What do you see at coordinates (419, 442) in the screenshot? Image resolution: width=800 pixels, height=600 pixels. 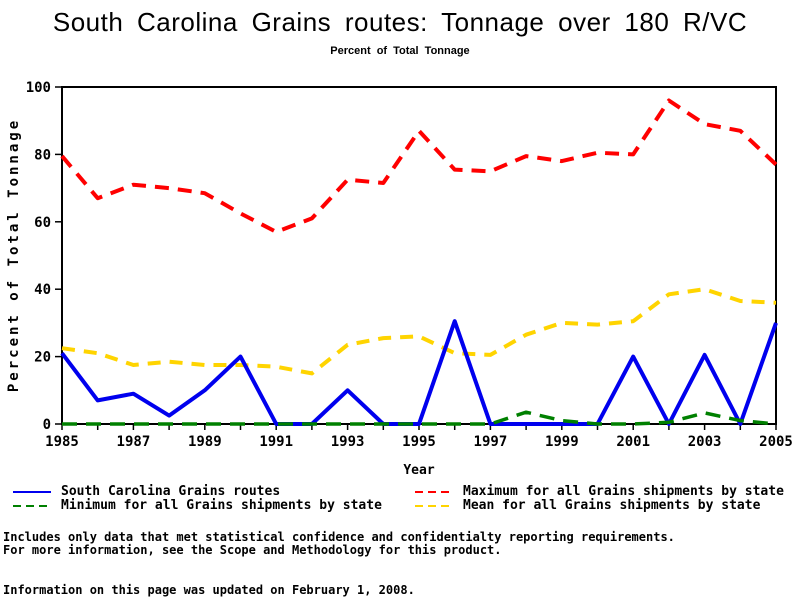 I see `x-tick-label: 1995` at bounding box center [419, 442].